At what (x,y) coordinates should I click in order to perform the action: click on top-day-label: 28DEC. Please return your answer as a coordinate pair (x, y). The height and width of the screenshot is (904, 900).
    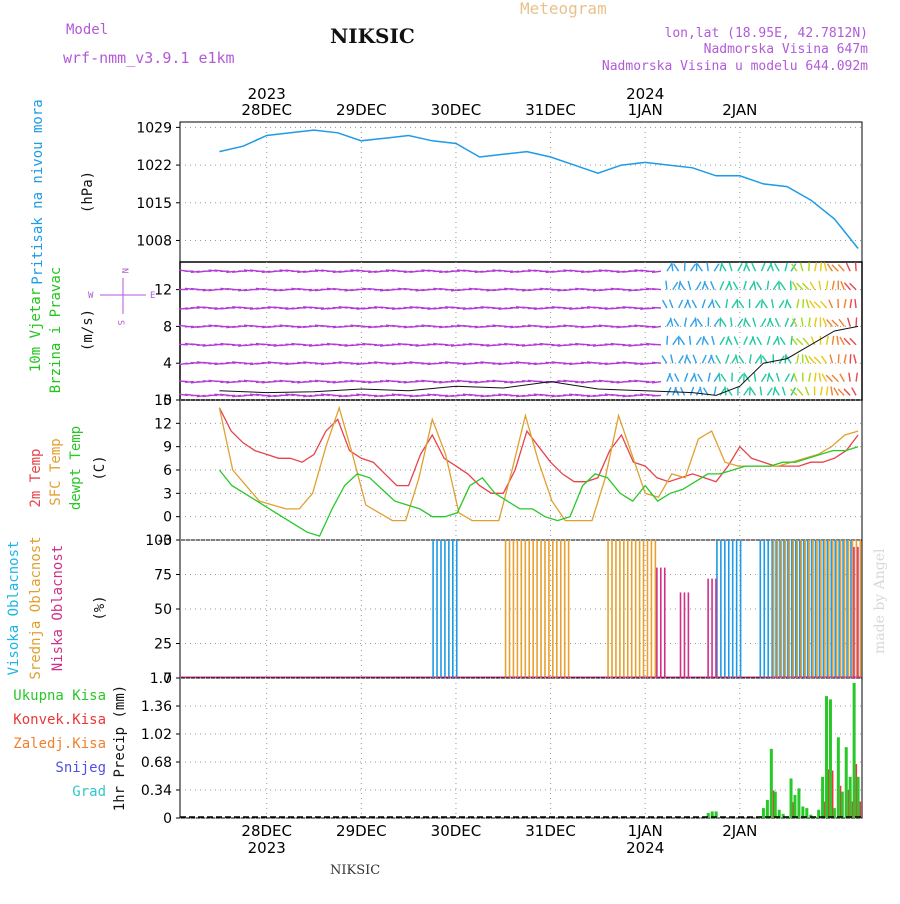
    Looking at the image, I should click on (266, 110).